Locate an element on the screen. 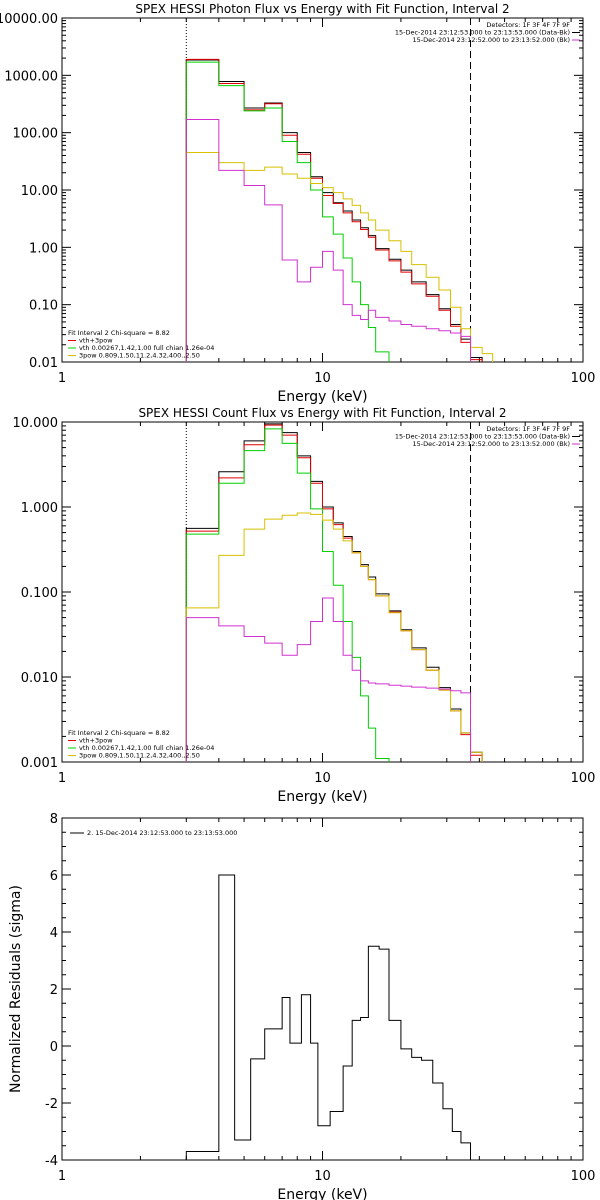 This screenshot has width=600, height=1200. y-tick-label: 6 is located at coordinates (54, 876).